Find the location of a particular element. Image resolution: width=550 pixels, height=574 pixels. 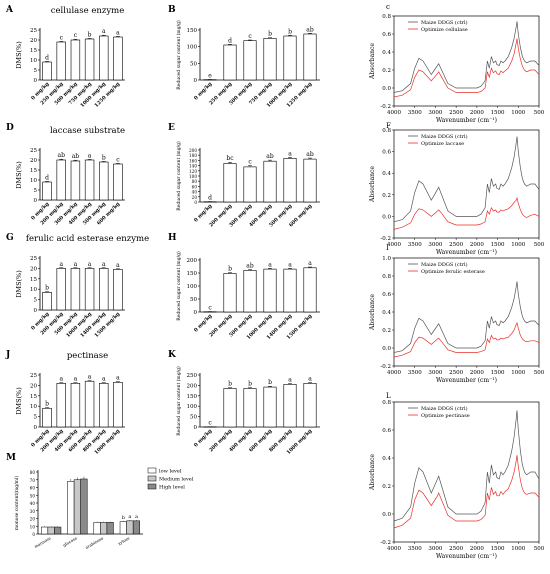

y-tick-label: 30 is located at coordinates (33, 511).